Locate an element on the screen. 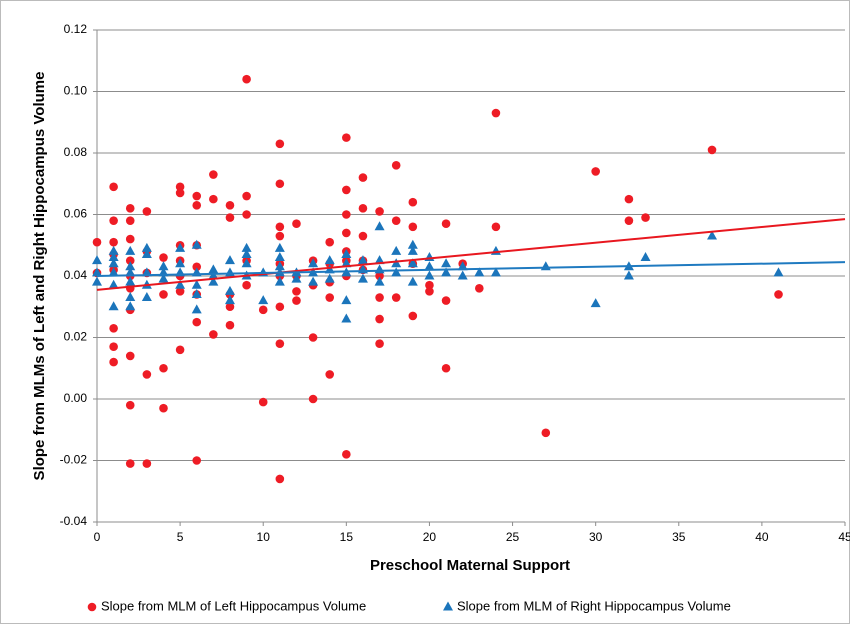  x-axis-label: Preschool Maternal Support is located at coordinates (470, 565).